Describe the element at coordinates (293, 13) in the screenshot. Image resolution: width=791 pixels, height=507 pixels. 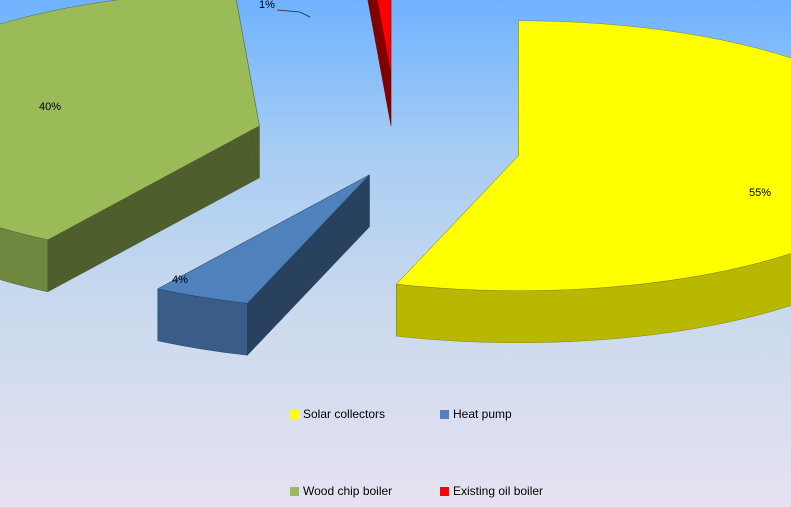
I see `leader-line-existing-oil-boiler` at that location.